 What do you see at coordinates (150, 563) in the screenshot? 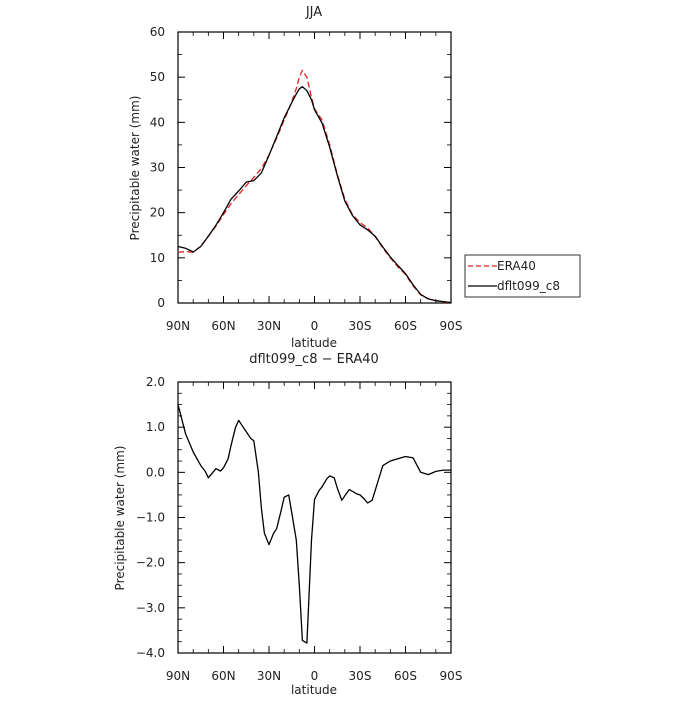
I see `bottom-y-tick-label: −2.0` at bounding box center [150, 563].